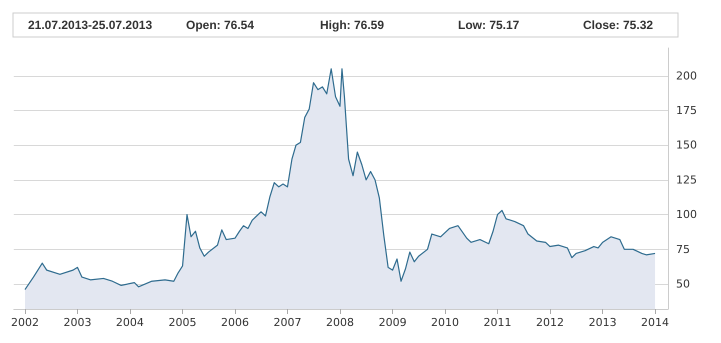 The height and width of the screenshot is (343, 721). What do you see at coordinates (550, 322) in the screenshot?
I see `x-tick-label: 2012` at bounding box center [550, 322].